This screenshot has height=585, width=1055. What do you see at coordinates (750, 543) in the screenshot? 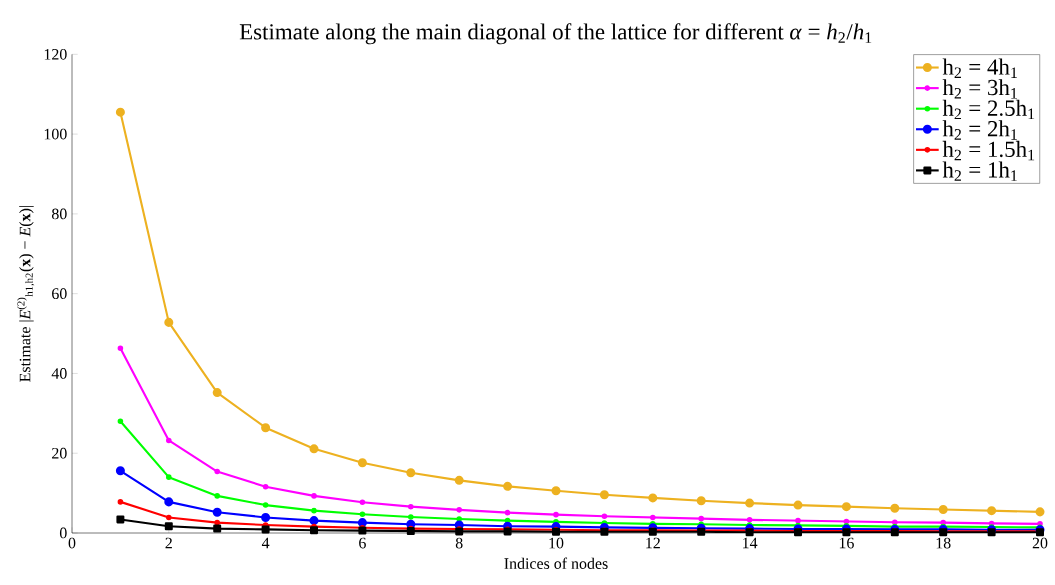
I see `x-tick-label: 14` at bounding box center [750, 543].